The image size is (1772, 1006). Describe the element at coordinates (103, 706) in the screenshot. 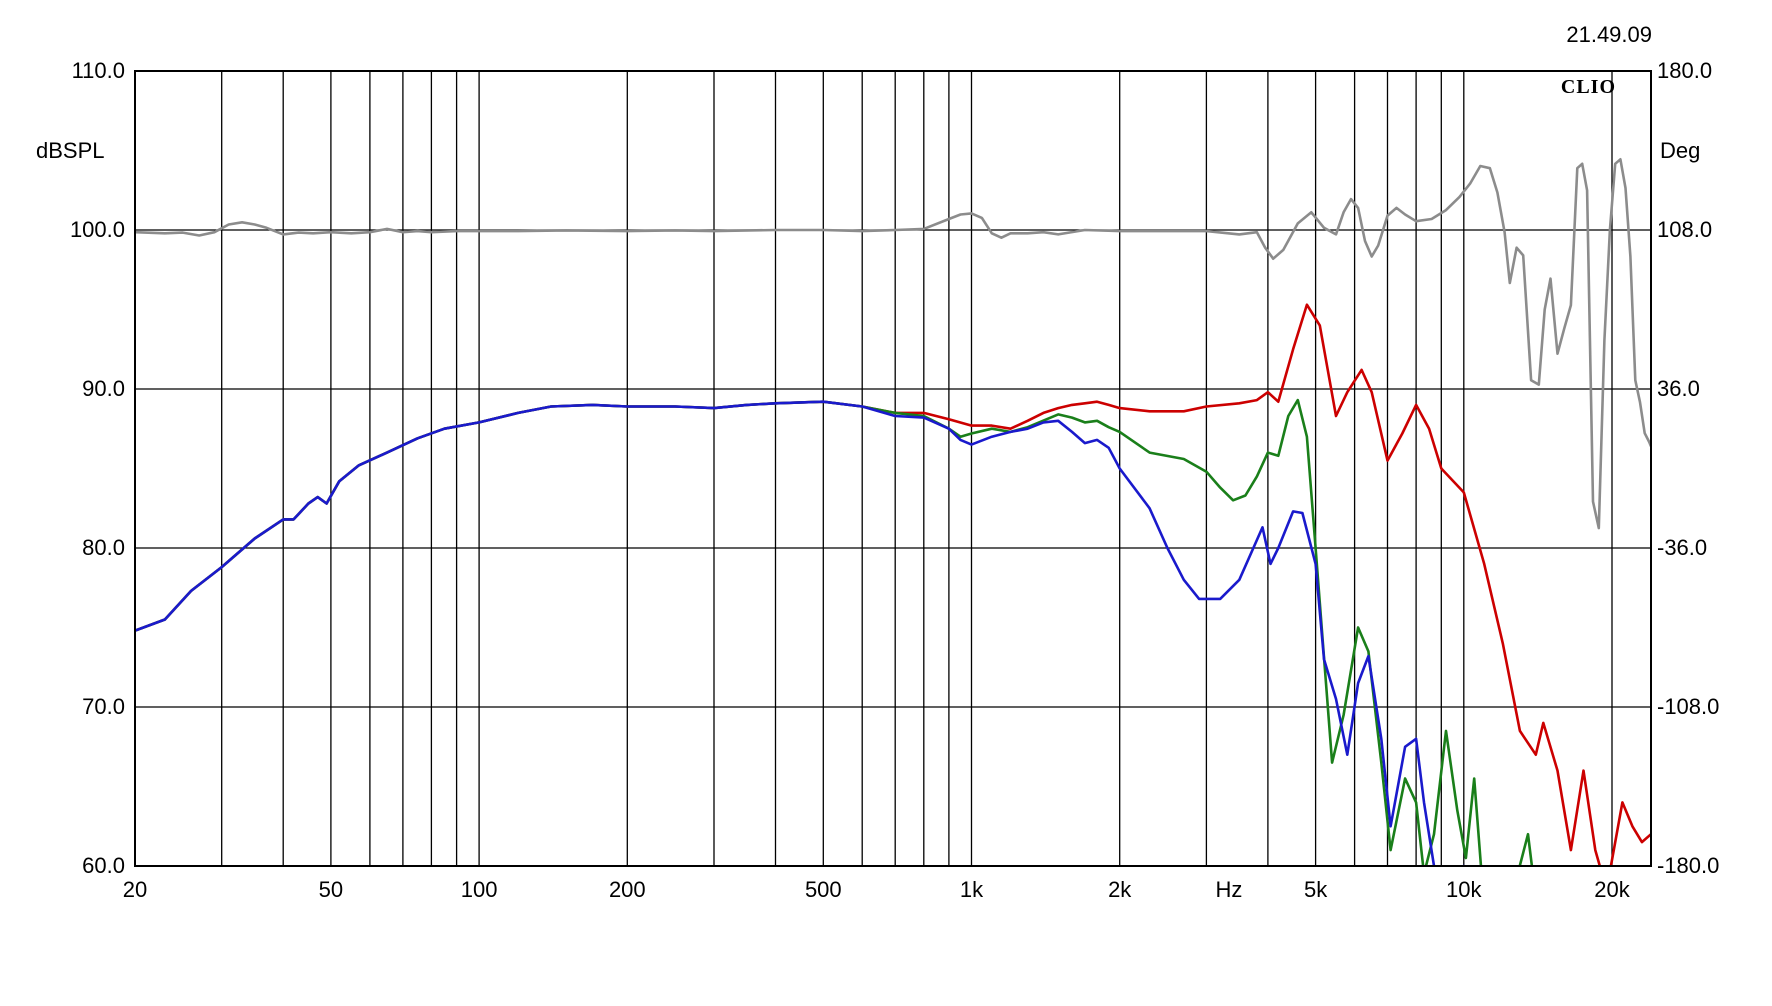

I see `y-tick-label: 70.0` at that location.